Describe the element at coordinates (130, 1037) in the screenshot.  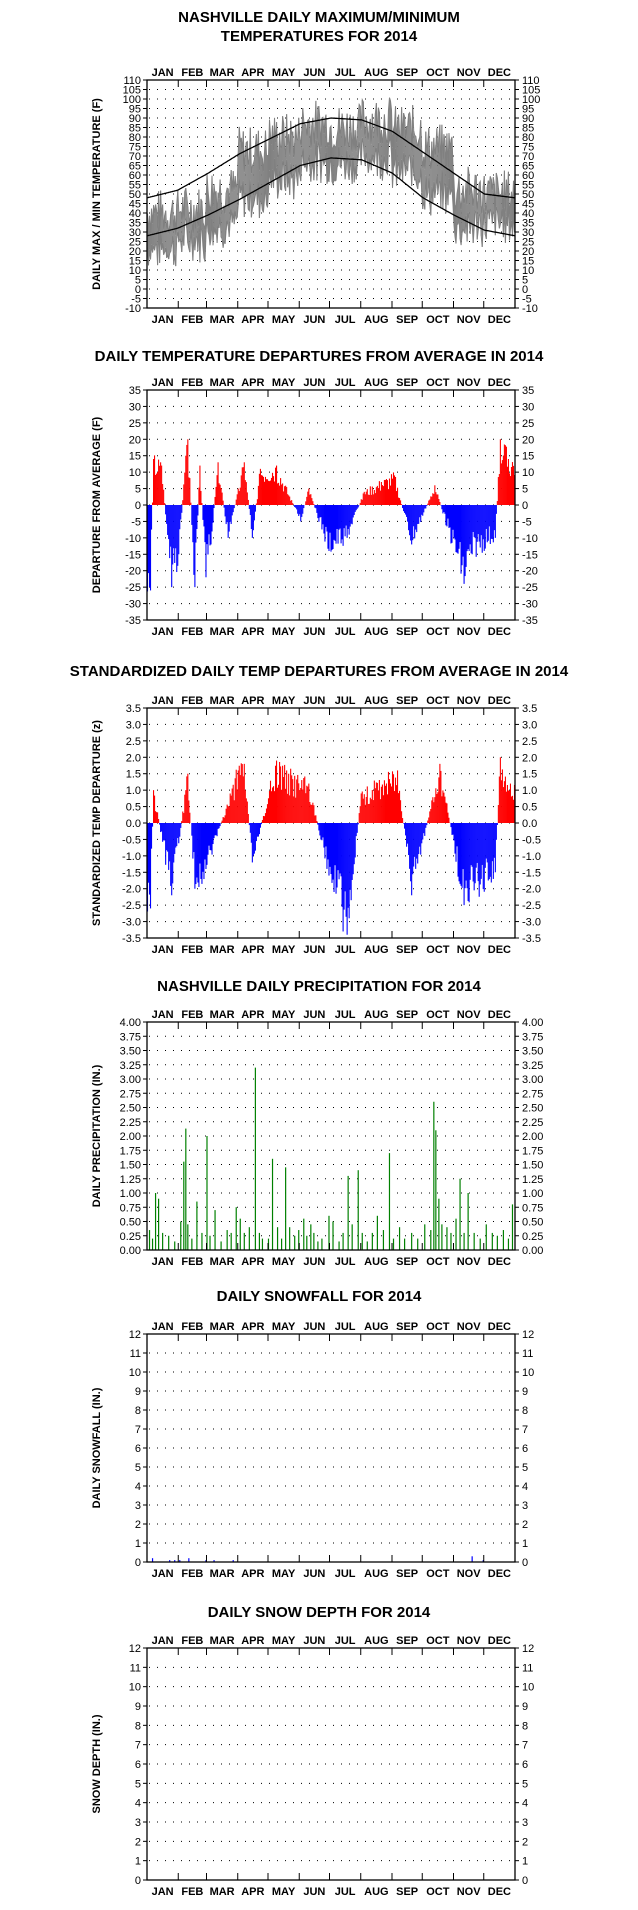
I see `y-tick-left: 3.75` at that location.